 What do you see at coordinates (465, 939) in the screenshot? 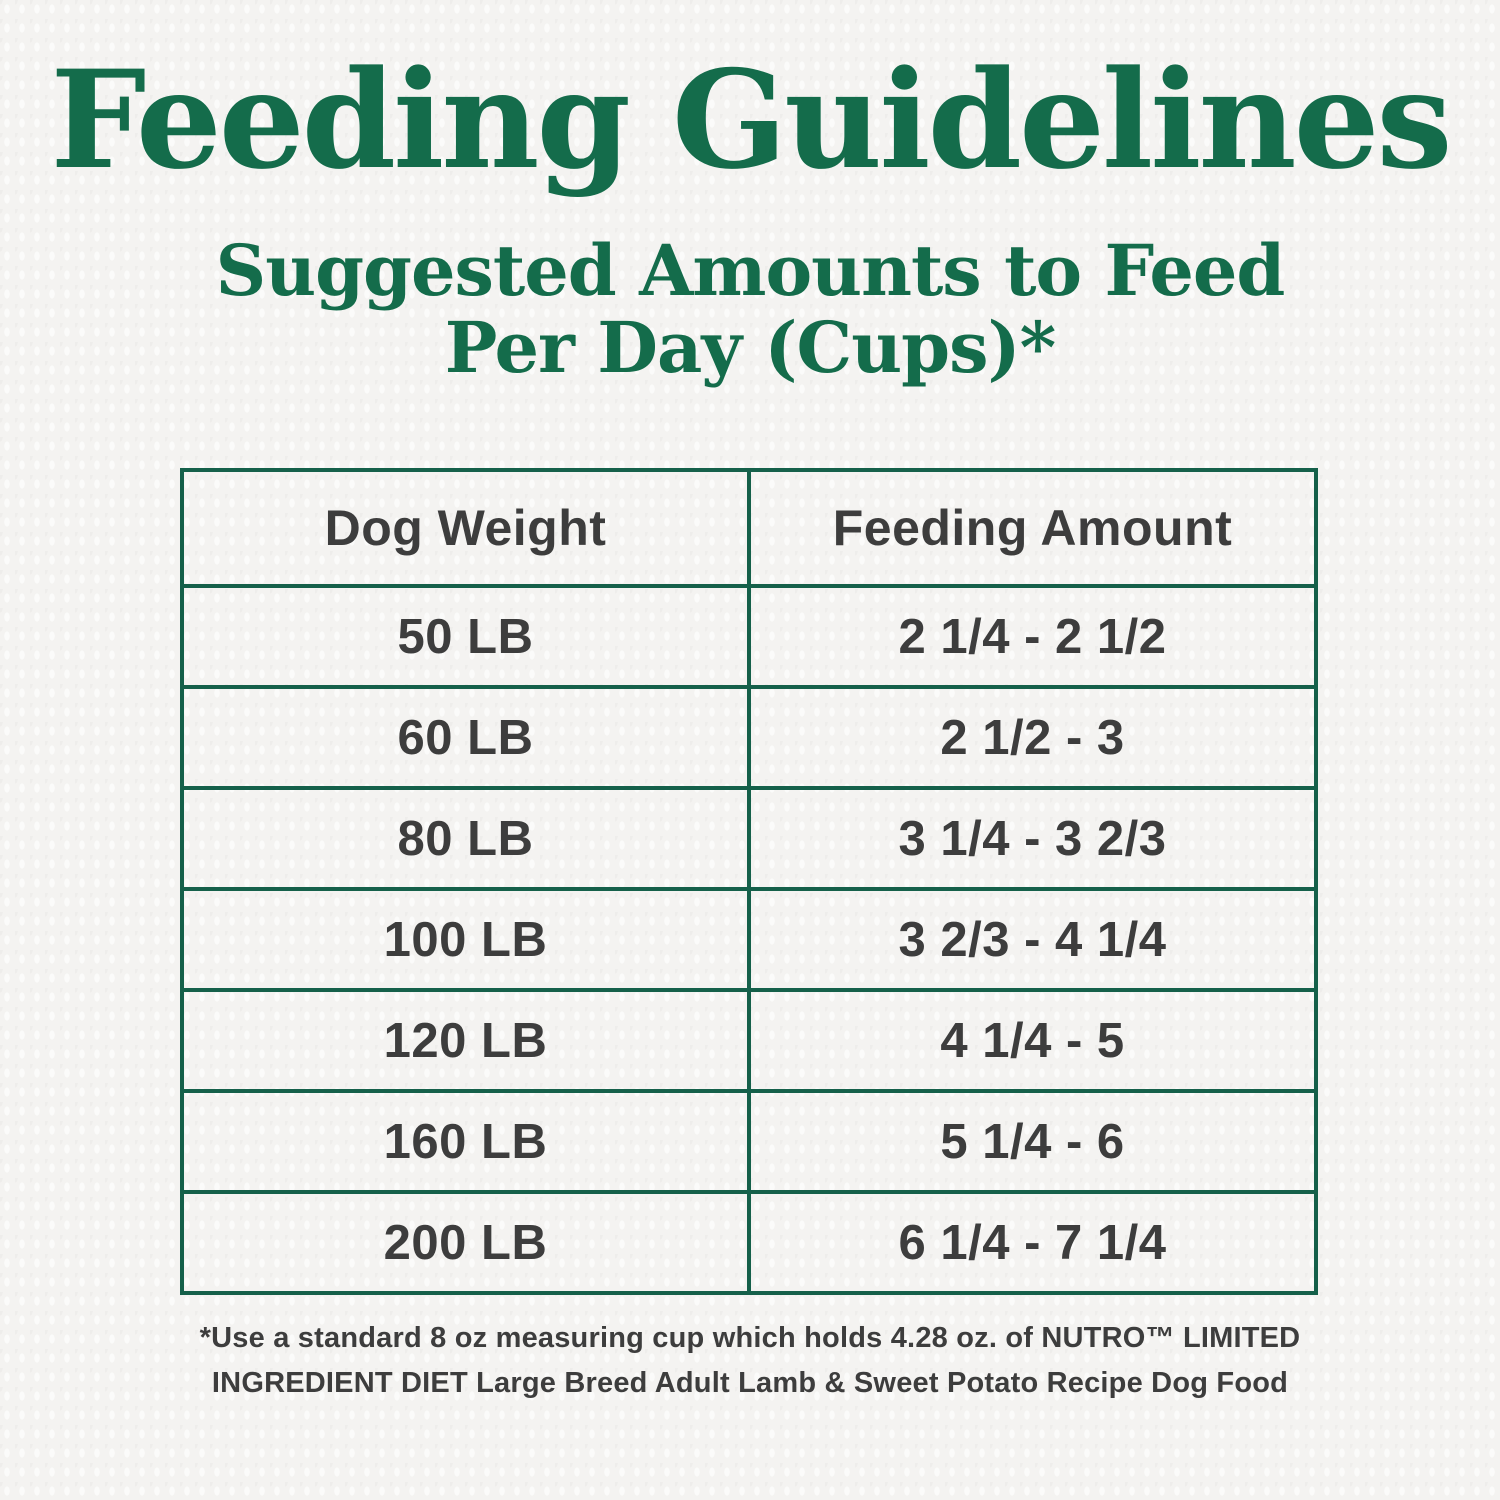
I see `cell-dog-weight: 100 LB` at bounding box center [465, 939].